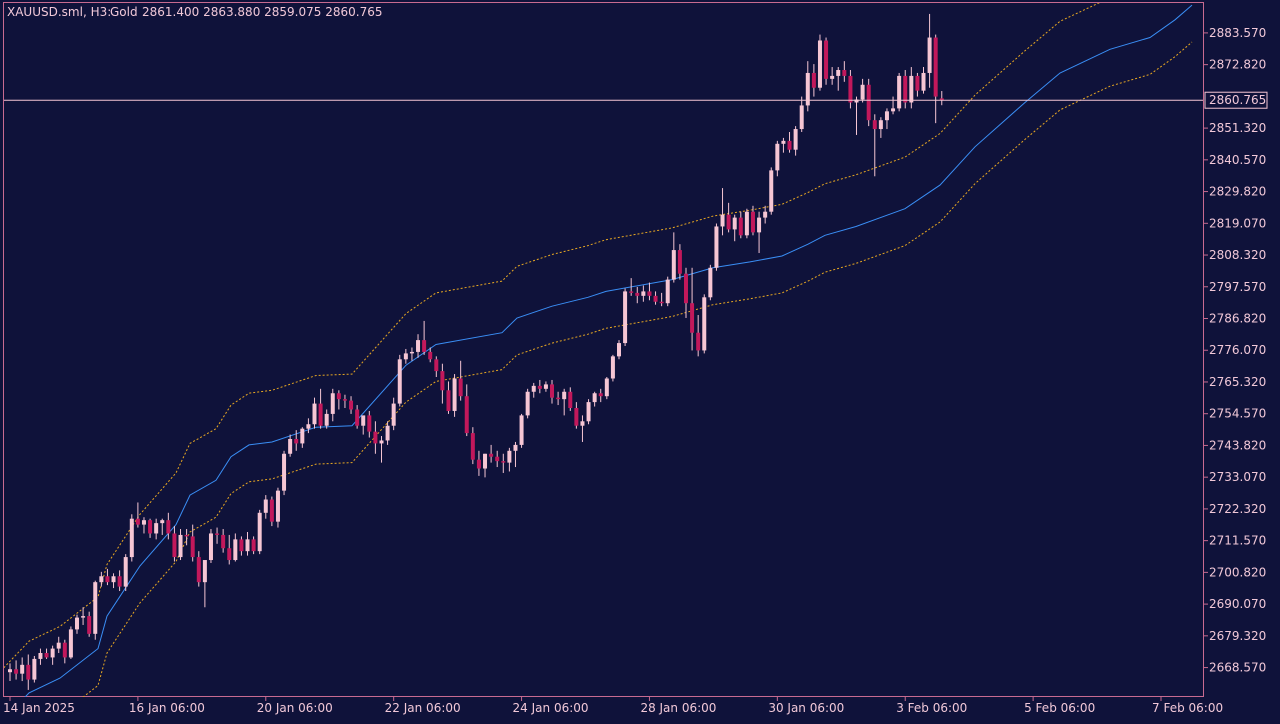 The height and width of the screenshot is (724, 1280). I want to click on y-tick-label: 2722.320, so click(1237, 509).